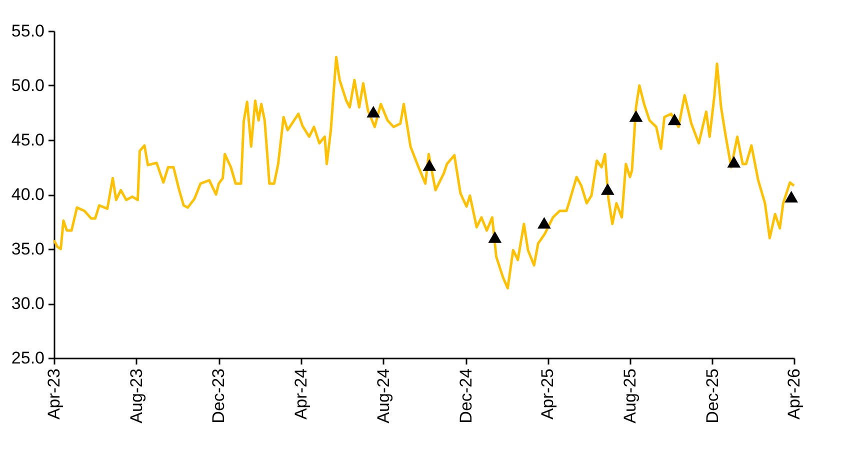 Image resolution: width=849 pixels, height=460 pixels. What do you see at coordinates (712, 396) in the screenshot?
I see `x-tick-label: Dec-25` at bounding box center [712, 396].